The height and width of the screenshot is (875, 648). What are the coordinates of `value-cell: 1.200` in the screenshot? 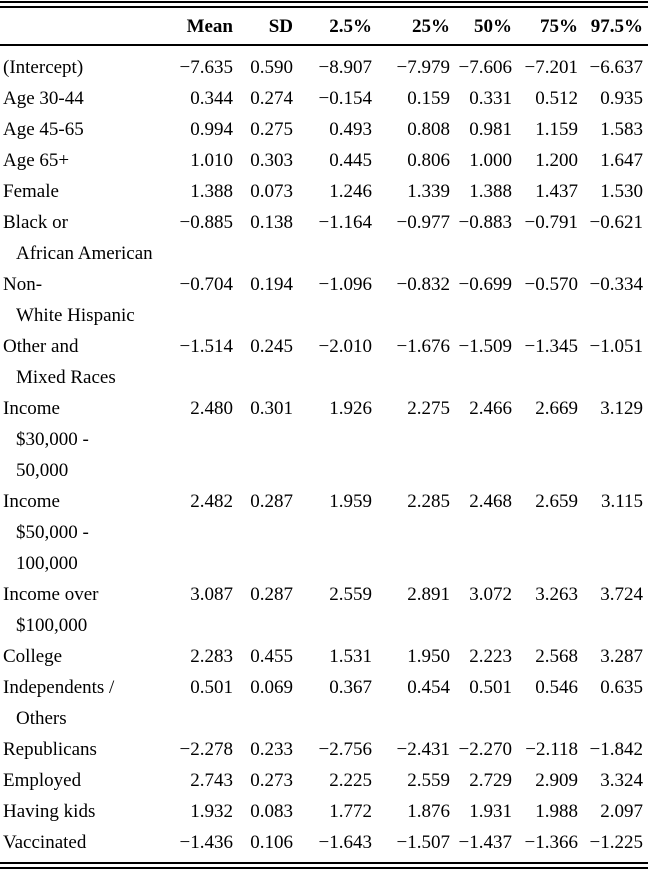 It's located at (556, 160).